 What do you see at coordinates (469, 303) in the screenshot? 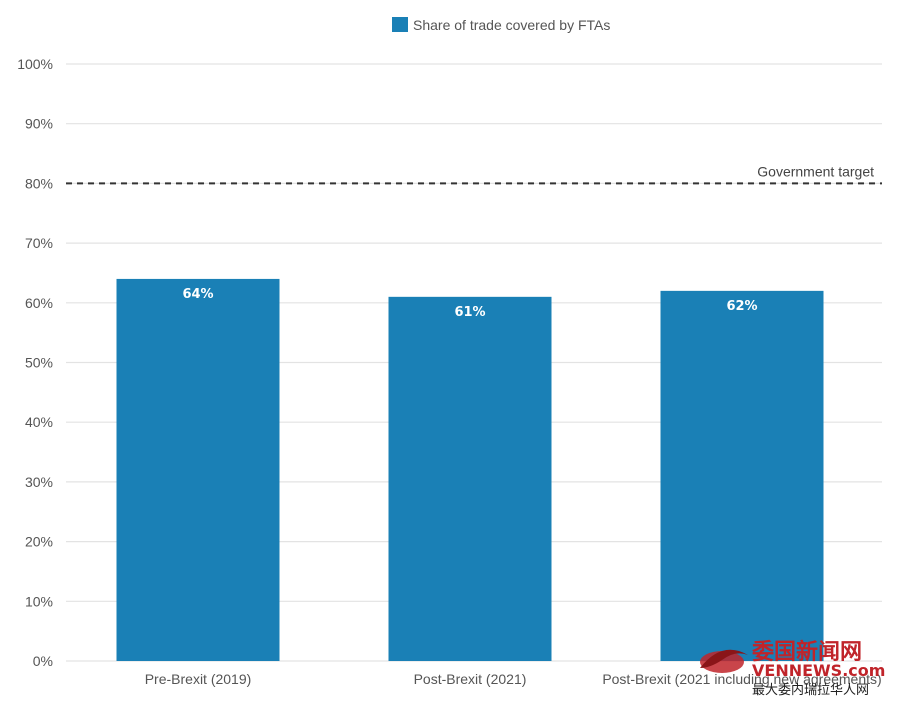
I see `bar-data-labels: 64% 61% 62%` at bounding box center [469, 303].